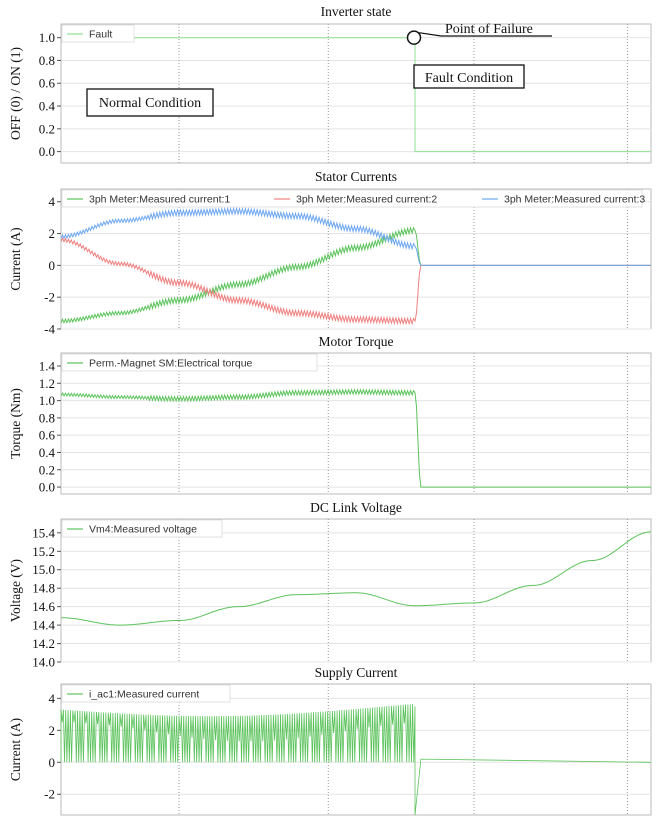  I want to click on failure-leader-line, so click(430, 34).